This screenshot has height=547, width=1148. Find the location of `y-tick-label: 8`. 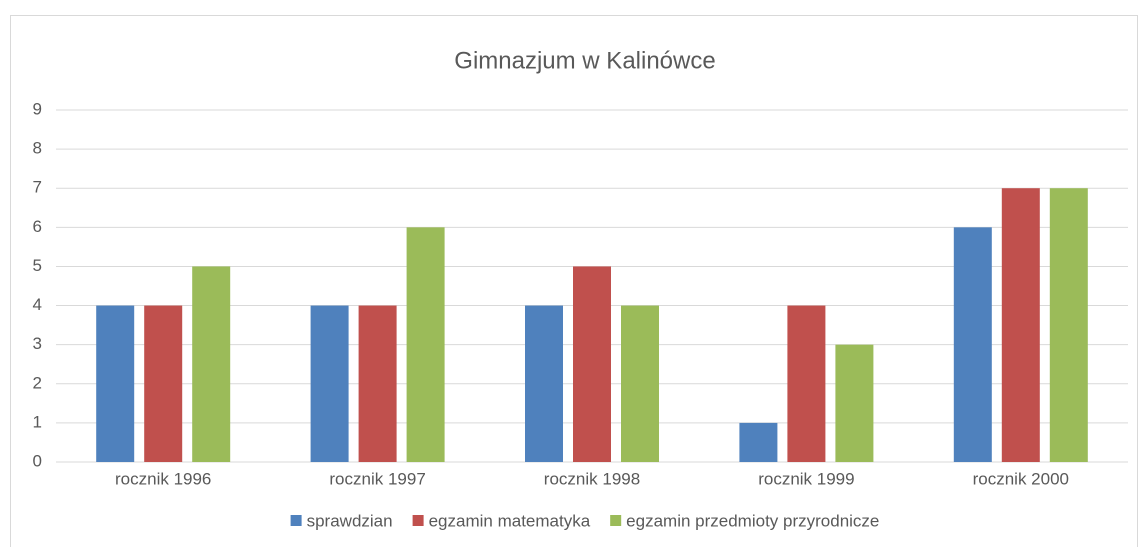

y-tick-label: 8 is located at coordinates (37, 148).